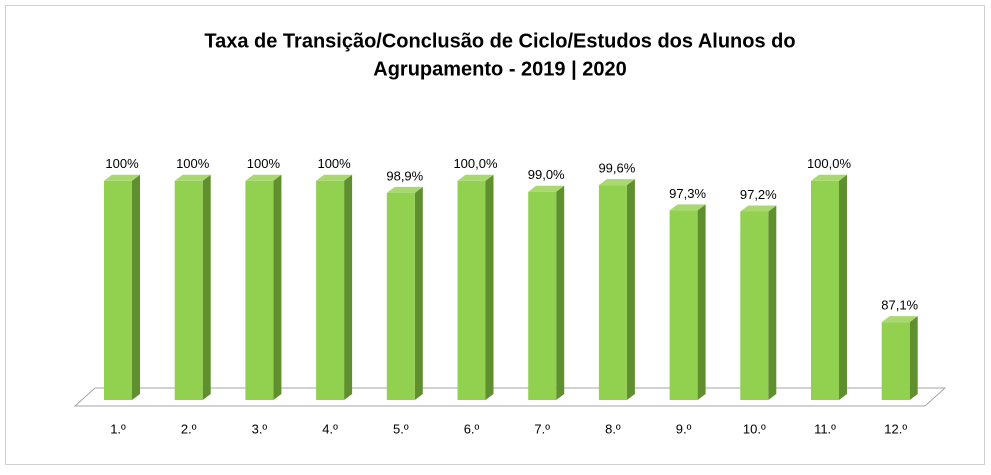 The image size is (991, 475). Describe the element at coordinates (895, 428) in the screenshot. I see `x-tick-label: 12.º` at that location.